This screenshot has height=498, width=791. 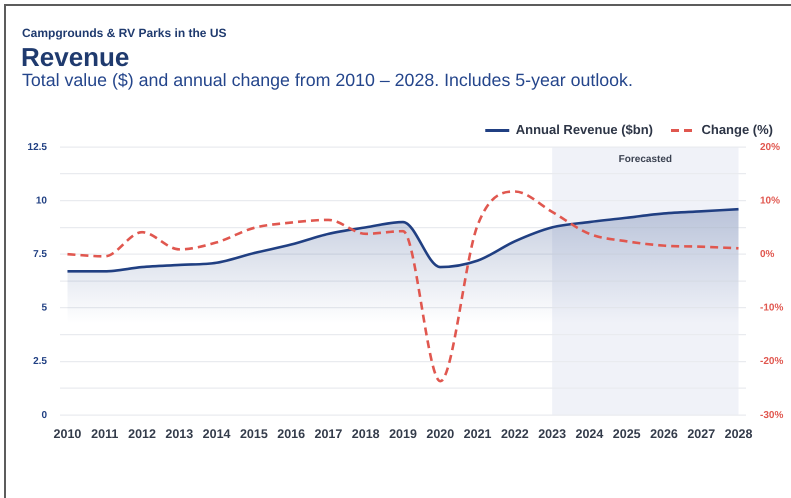 What do you see at coordinates (328, 433) in the screenshot?
I see `x-tick-label: 2017` at bounding box center [328, 433].